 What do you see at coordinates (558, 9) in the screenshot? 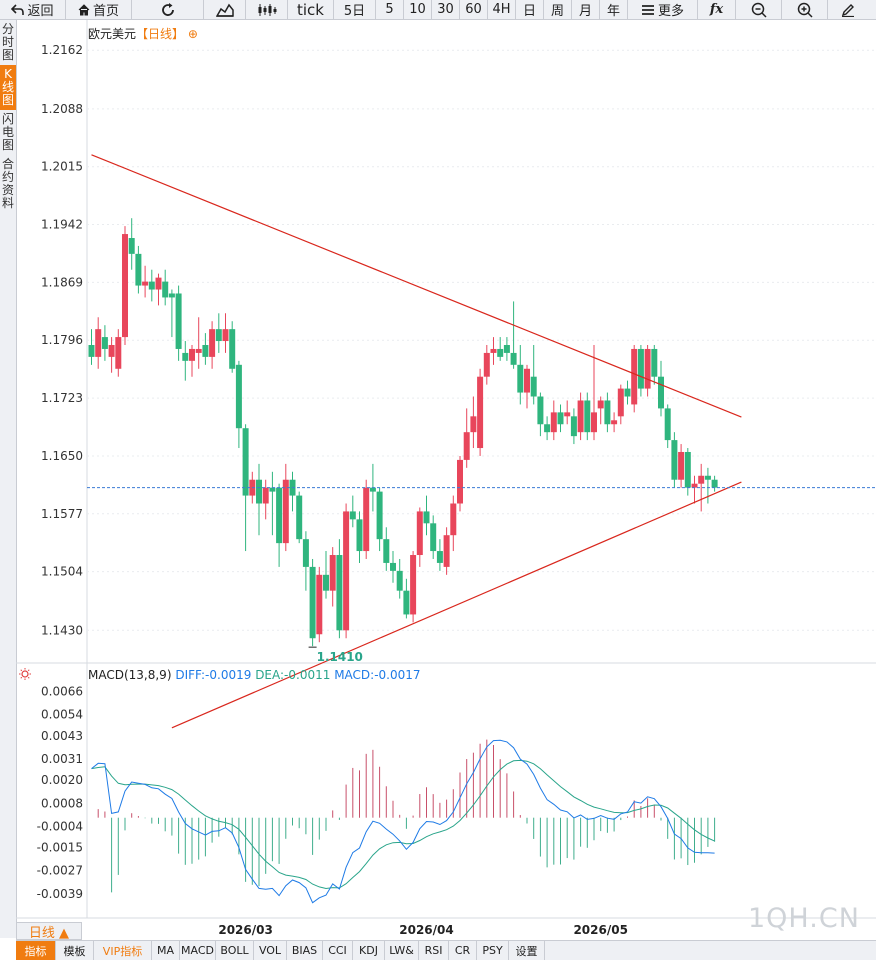
I see `period-week: 周` at bounding box center [558, 9].